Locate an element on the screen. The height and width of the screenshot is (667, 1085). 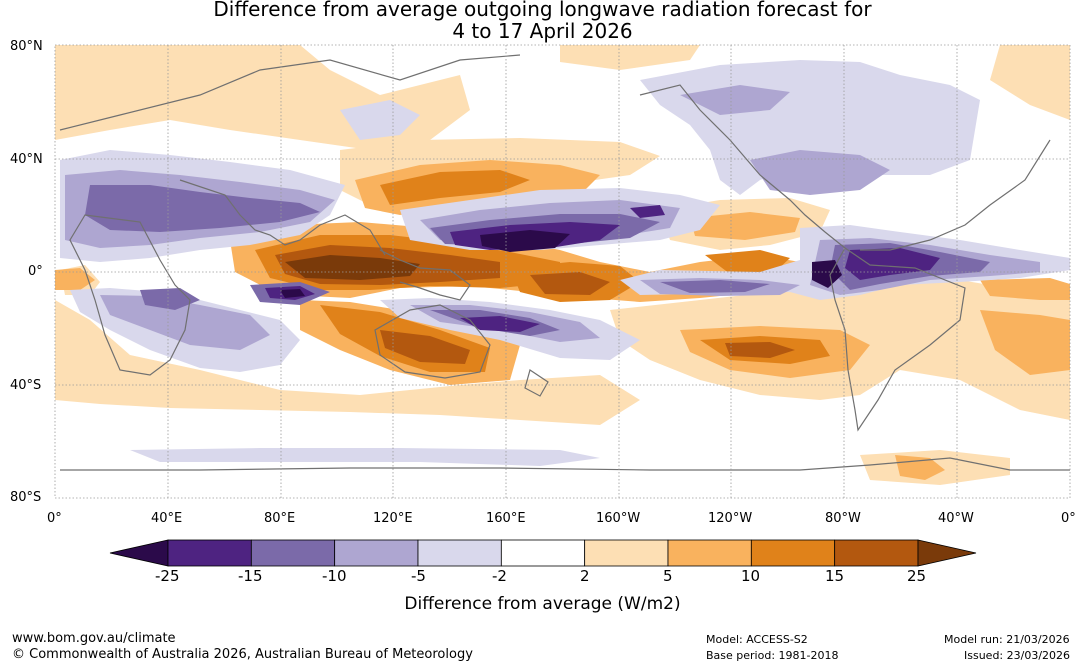
lon-label-120w: 120°W is located at coordinates (730, 518).